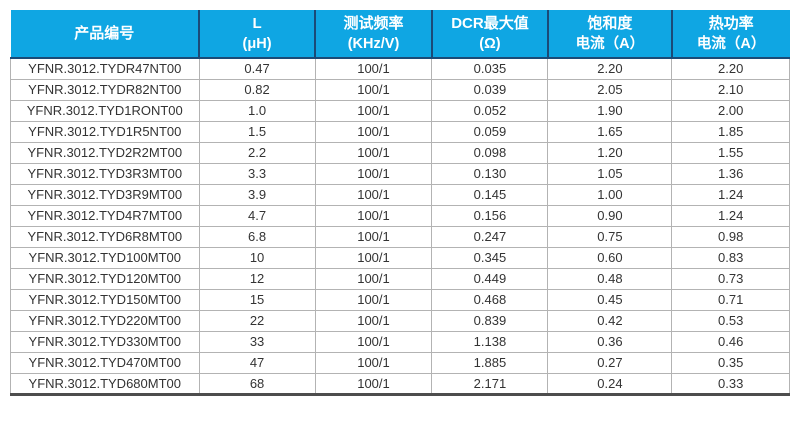  What do you see at coordinates (490, 110) in the screenshot?
I see `dcr-max-cell: 0.052` at bounding box center [490, 110].